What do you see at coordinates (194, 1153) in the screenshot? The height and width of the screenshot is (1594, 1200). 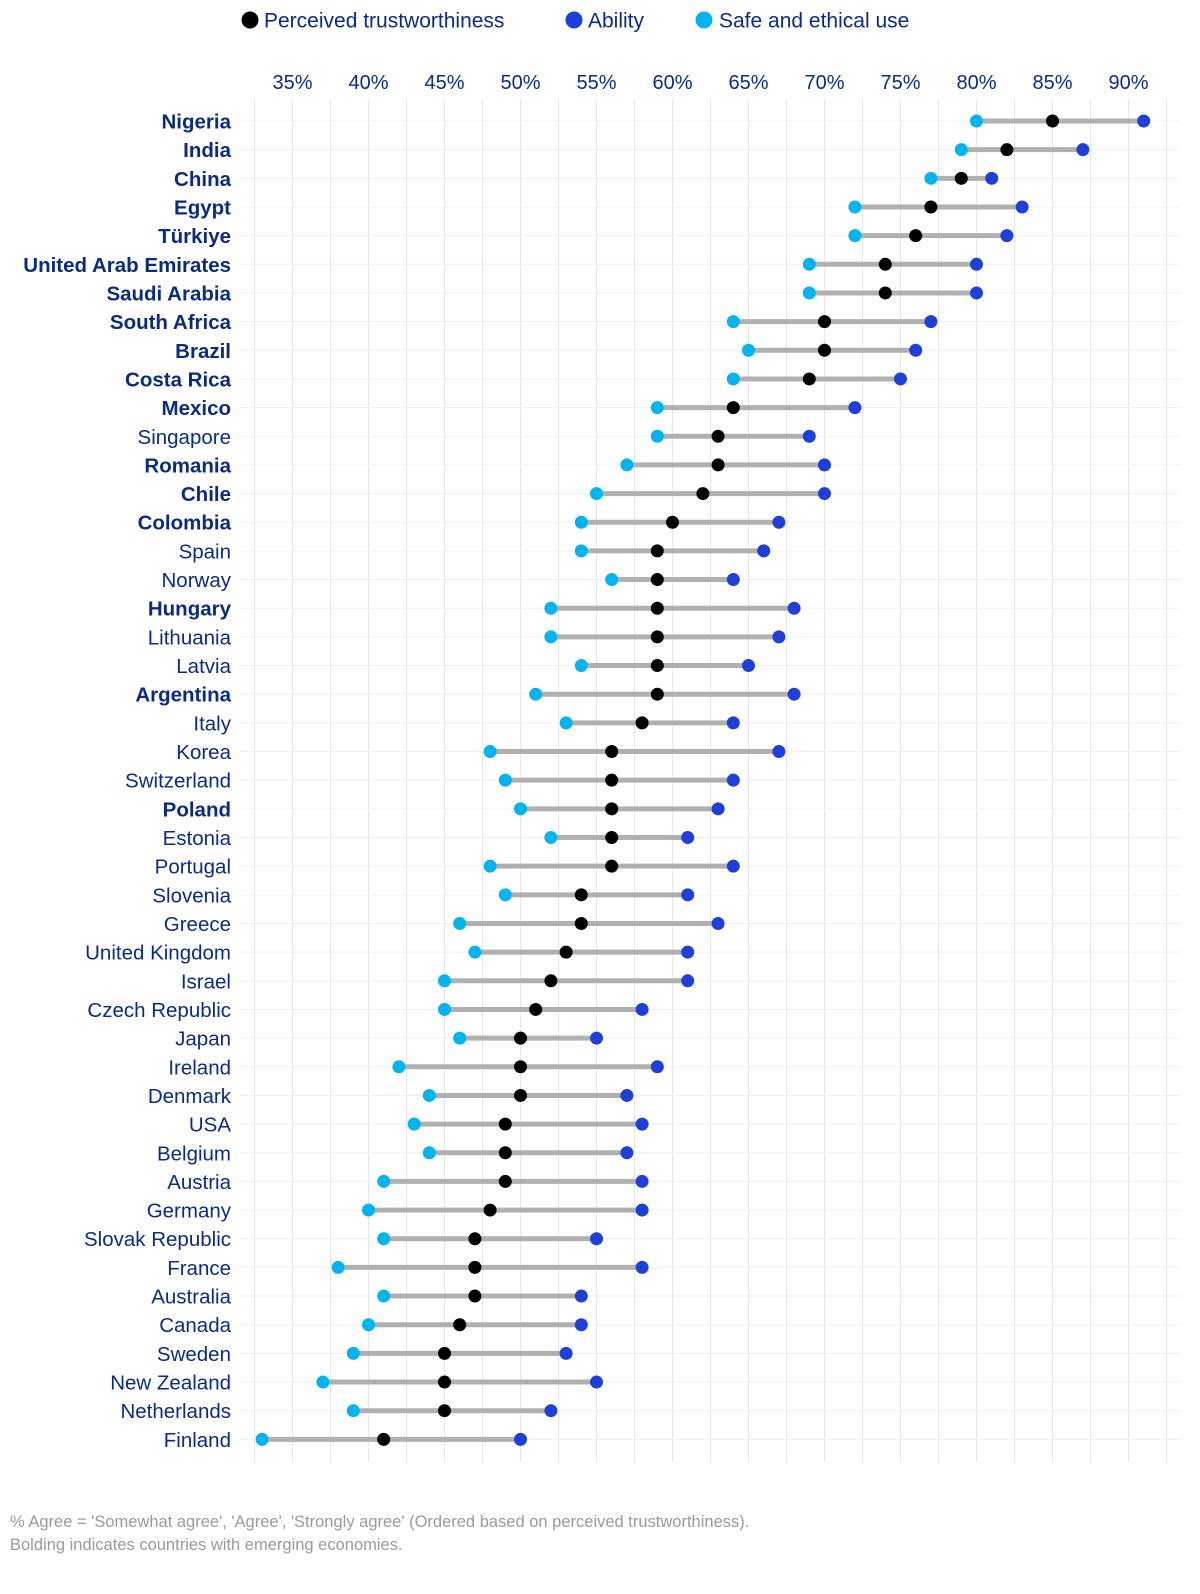 I see `country-label: Belgium` at bounding box center [194, 1153].